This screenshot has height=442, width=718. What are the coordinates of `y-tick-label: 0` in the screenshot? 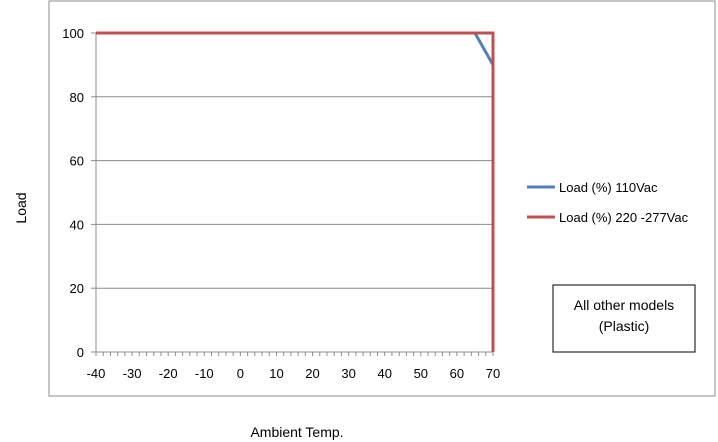 It's located at (80, 352).